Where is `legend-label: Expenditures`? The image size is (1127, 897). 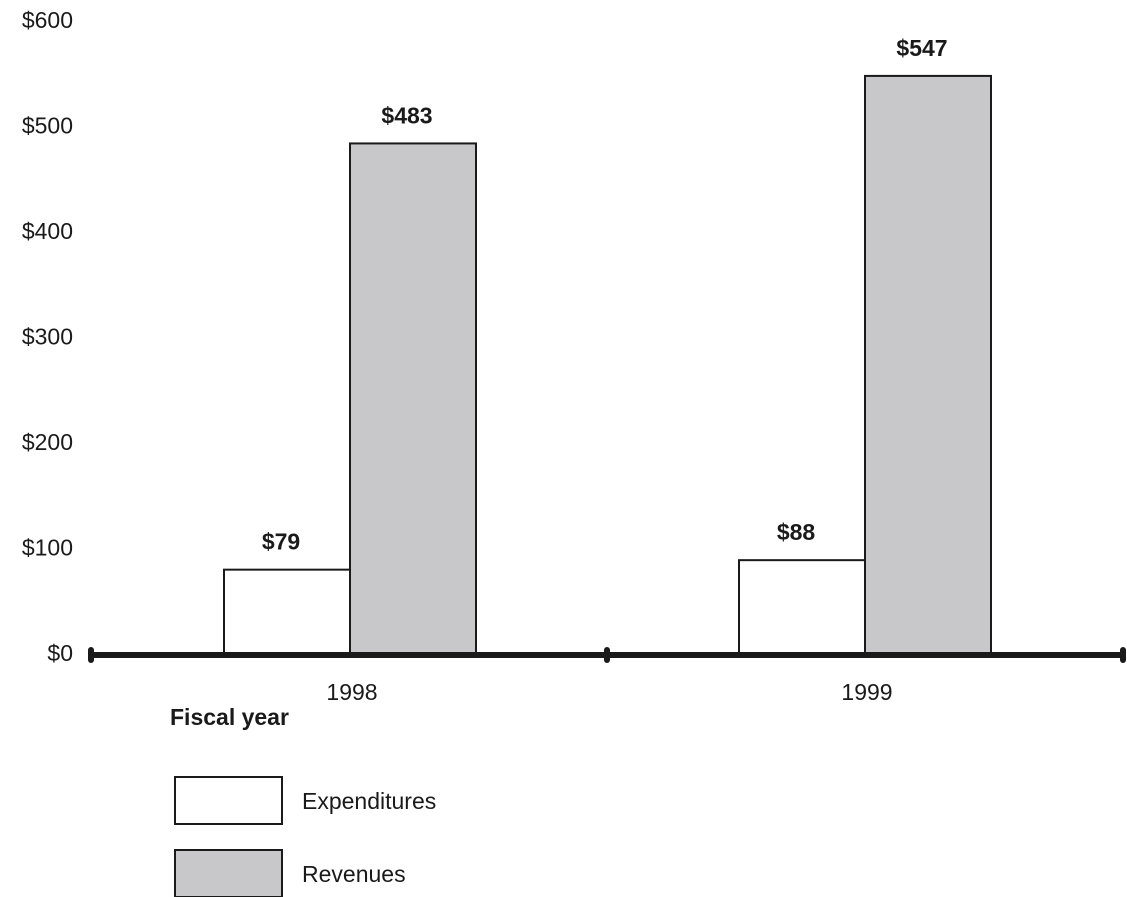
legend-label: Expenditures is located at coordinates (369, 801).